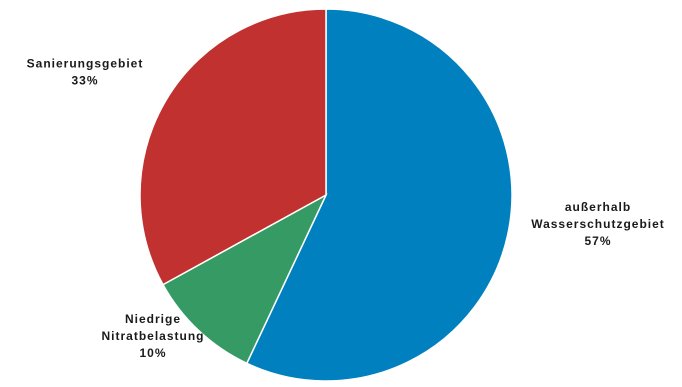 The width and height of the screenshot is (682, 387). I want to click on slice-name-label: außerhalb, so click(598, 207).